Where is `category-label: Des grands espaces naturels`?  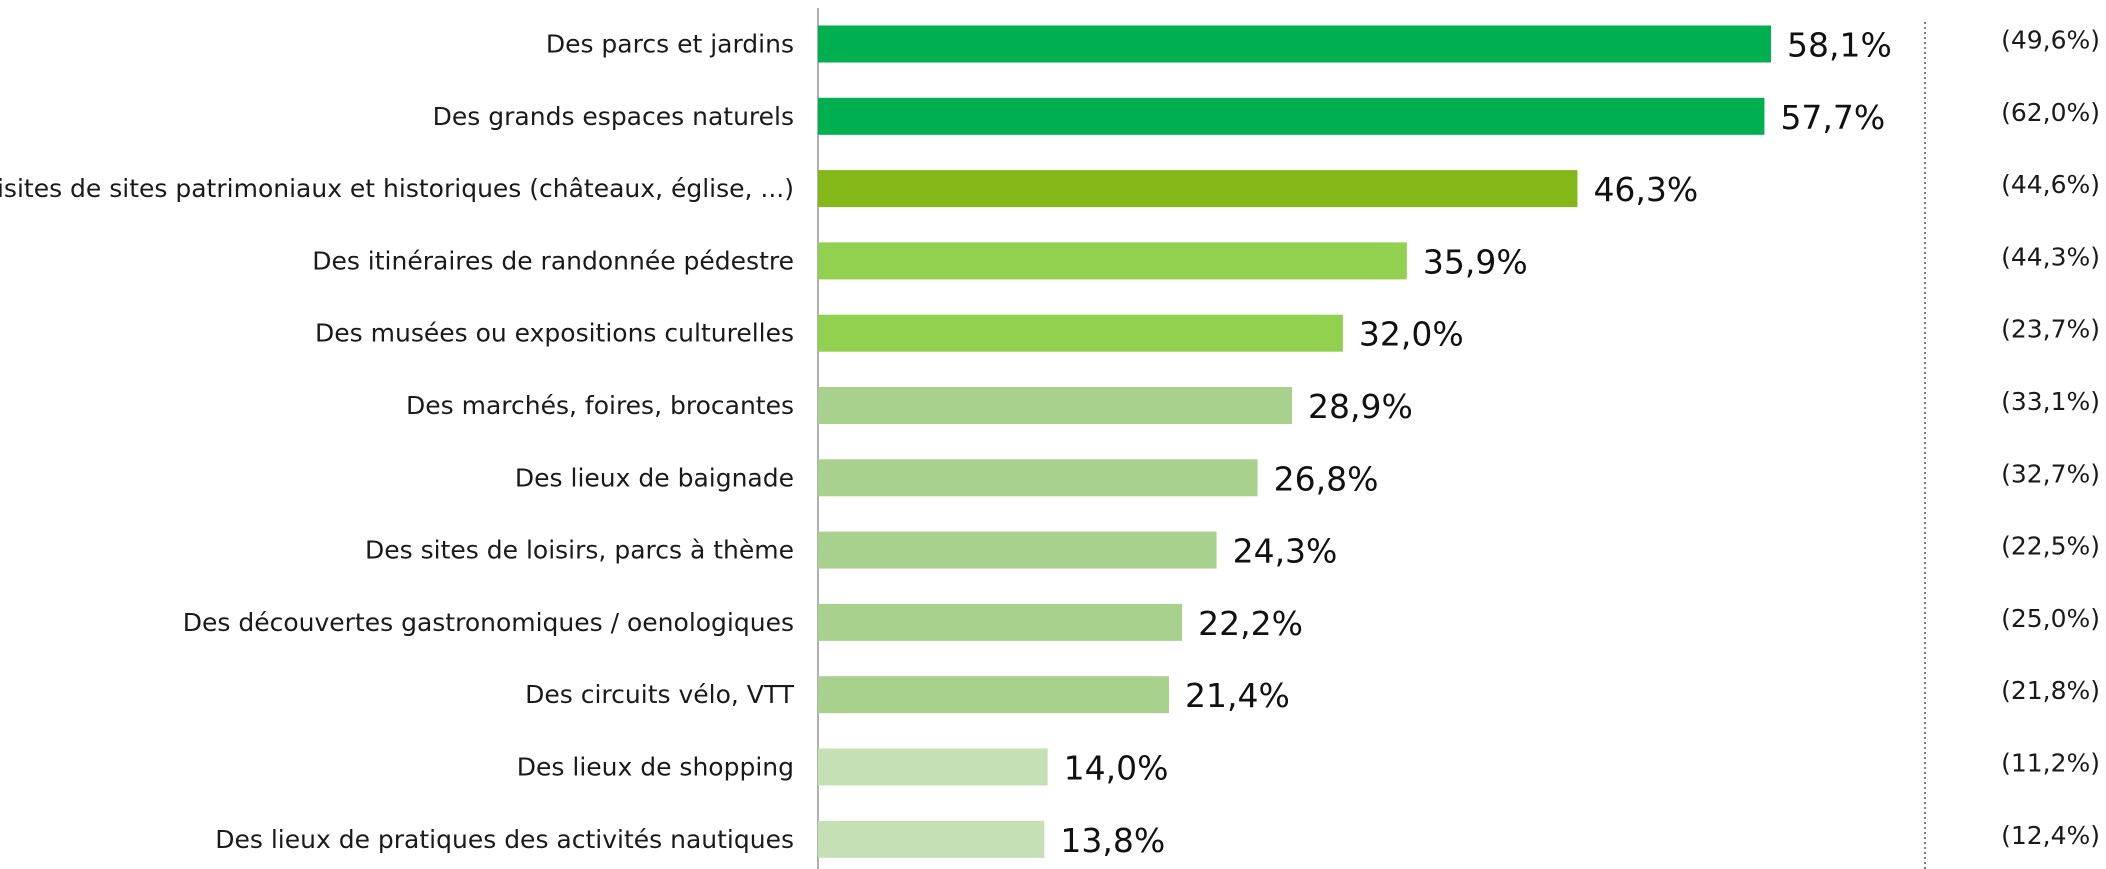 category-label: Des grands espaces naturels is located at coordinates (613, 116).